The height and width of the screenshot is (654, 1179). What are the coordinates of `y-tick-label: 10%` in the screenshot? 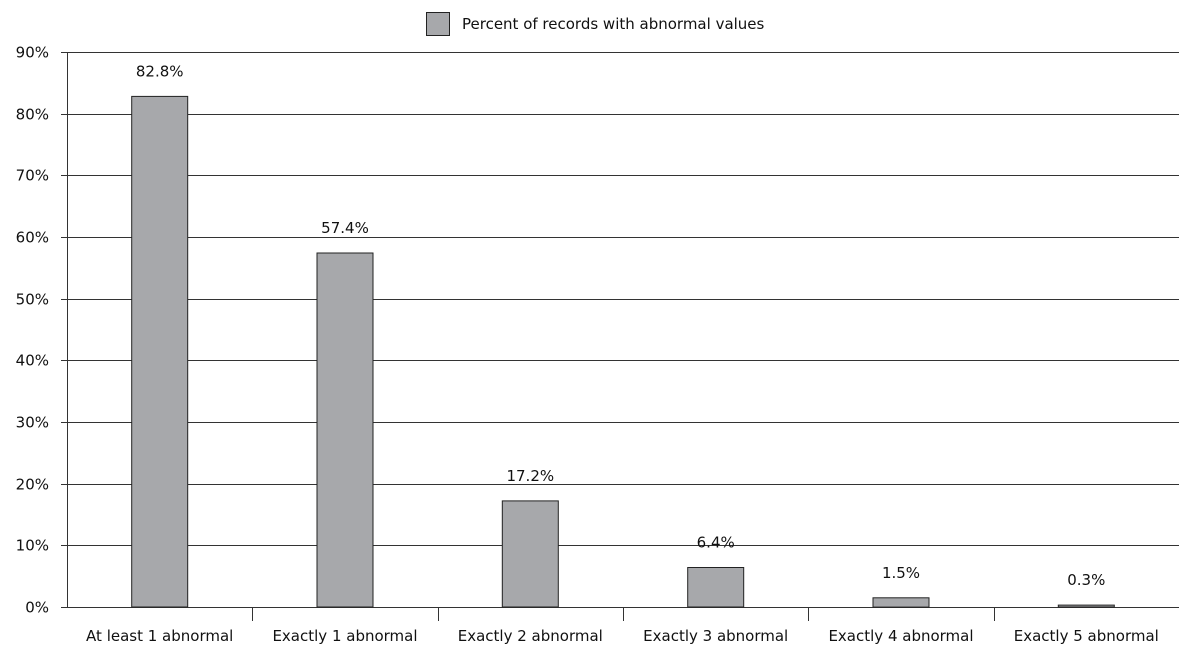 It's located at (32, 546).